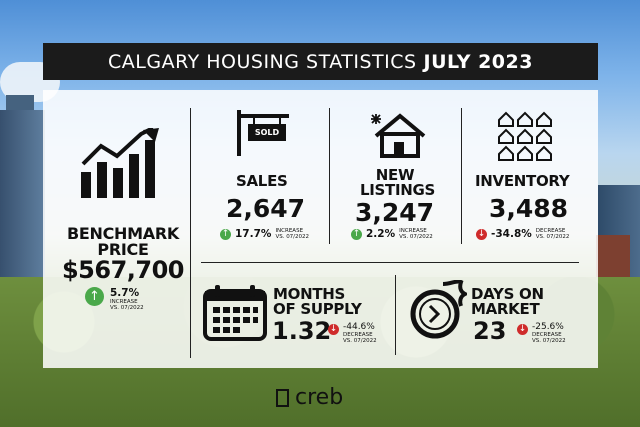  I want to click on benchmark-change-word: INCREASE, so click(124, 302).